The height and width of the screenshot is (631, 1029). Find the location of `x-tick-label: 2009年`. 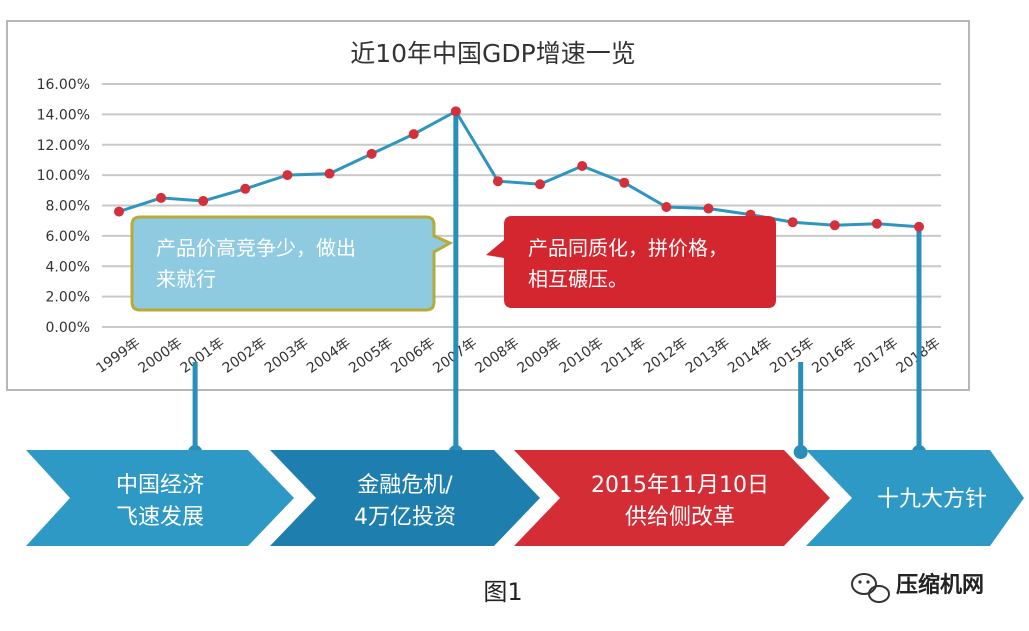

x-tick-label: 2009年 is located at coordinates (540, 356).